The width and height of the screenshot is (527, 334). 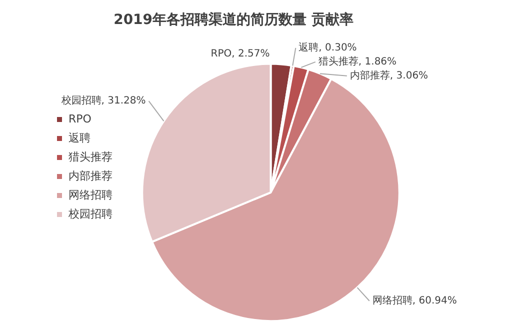 I want to click on chart-title: 2019年各招聘渠道的简历数量 贡献率, so click(x=234, y=19).